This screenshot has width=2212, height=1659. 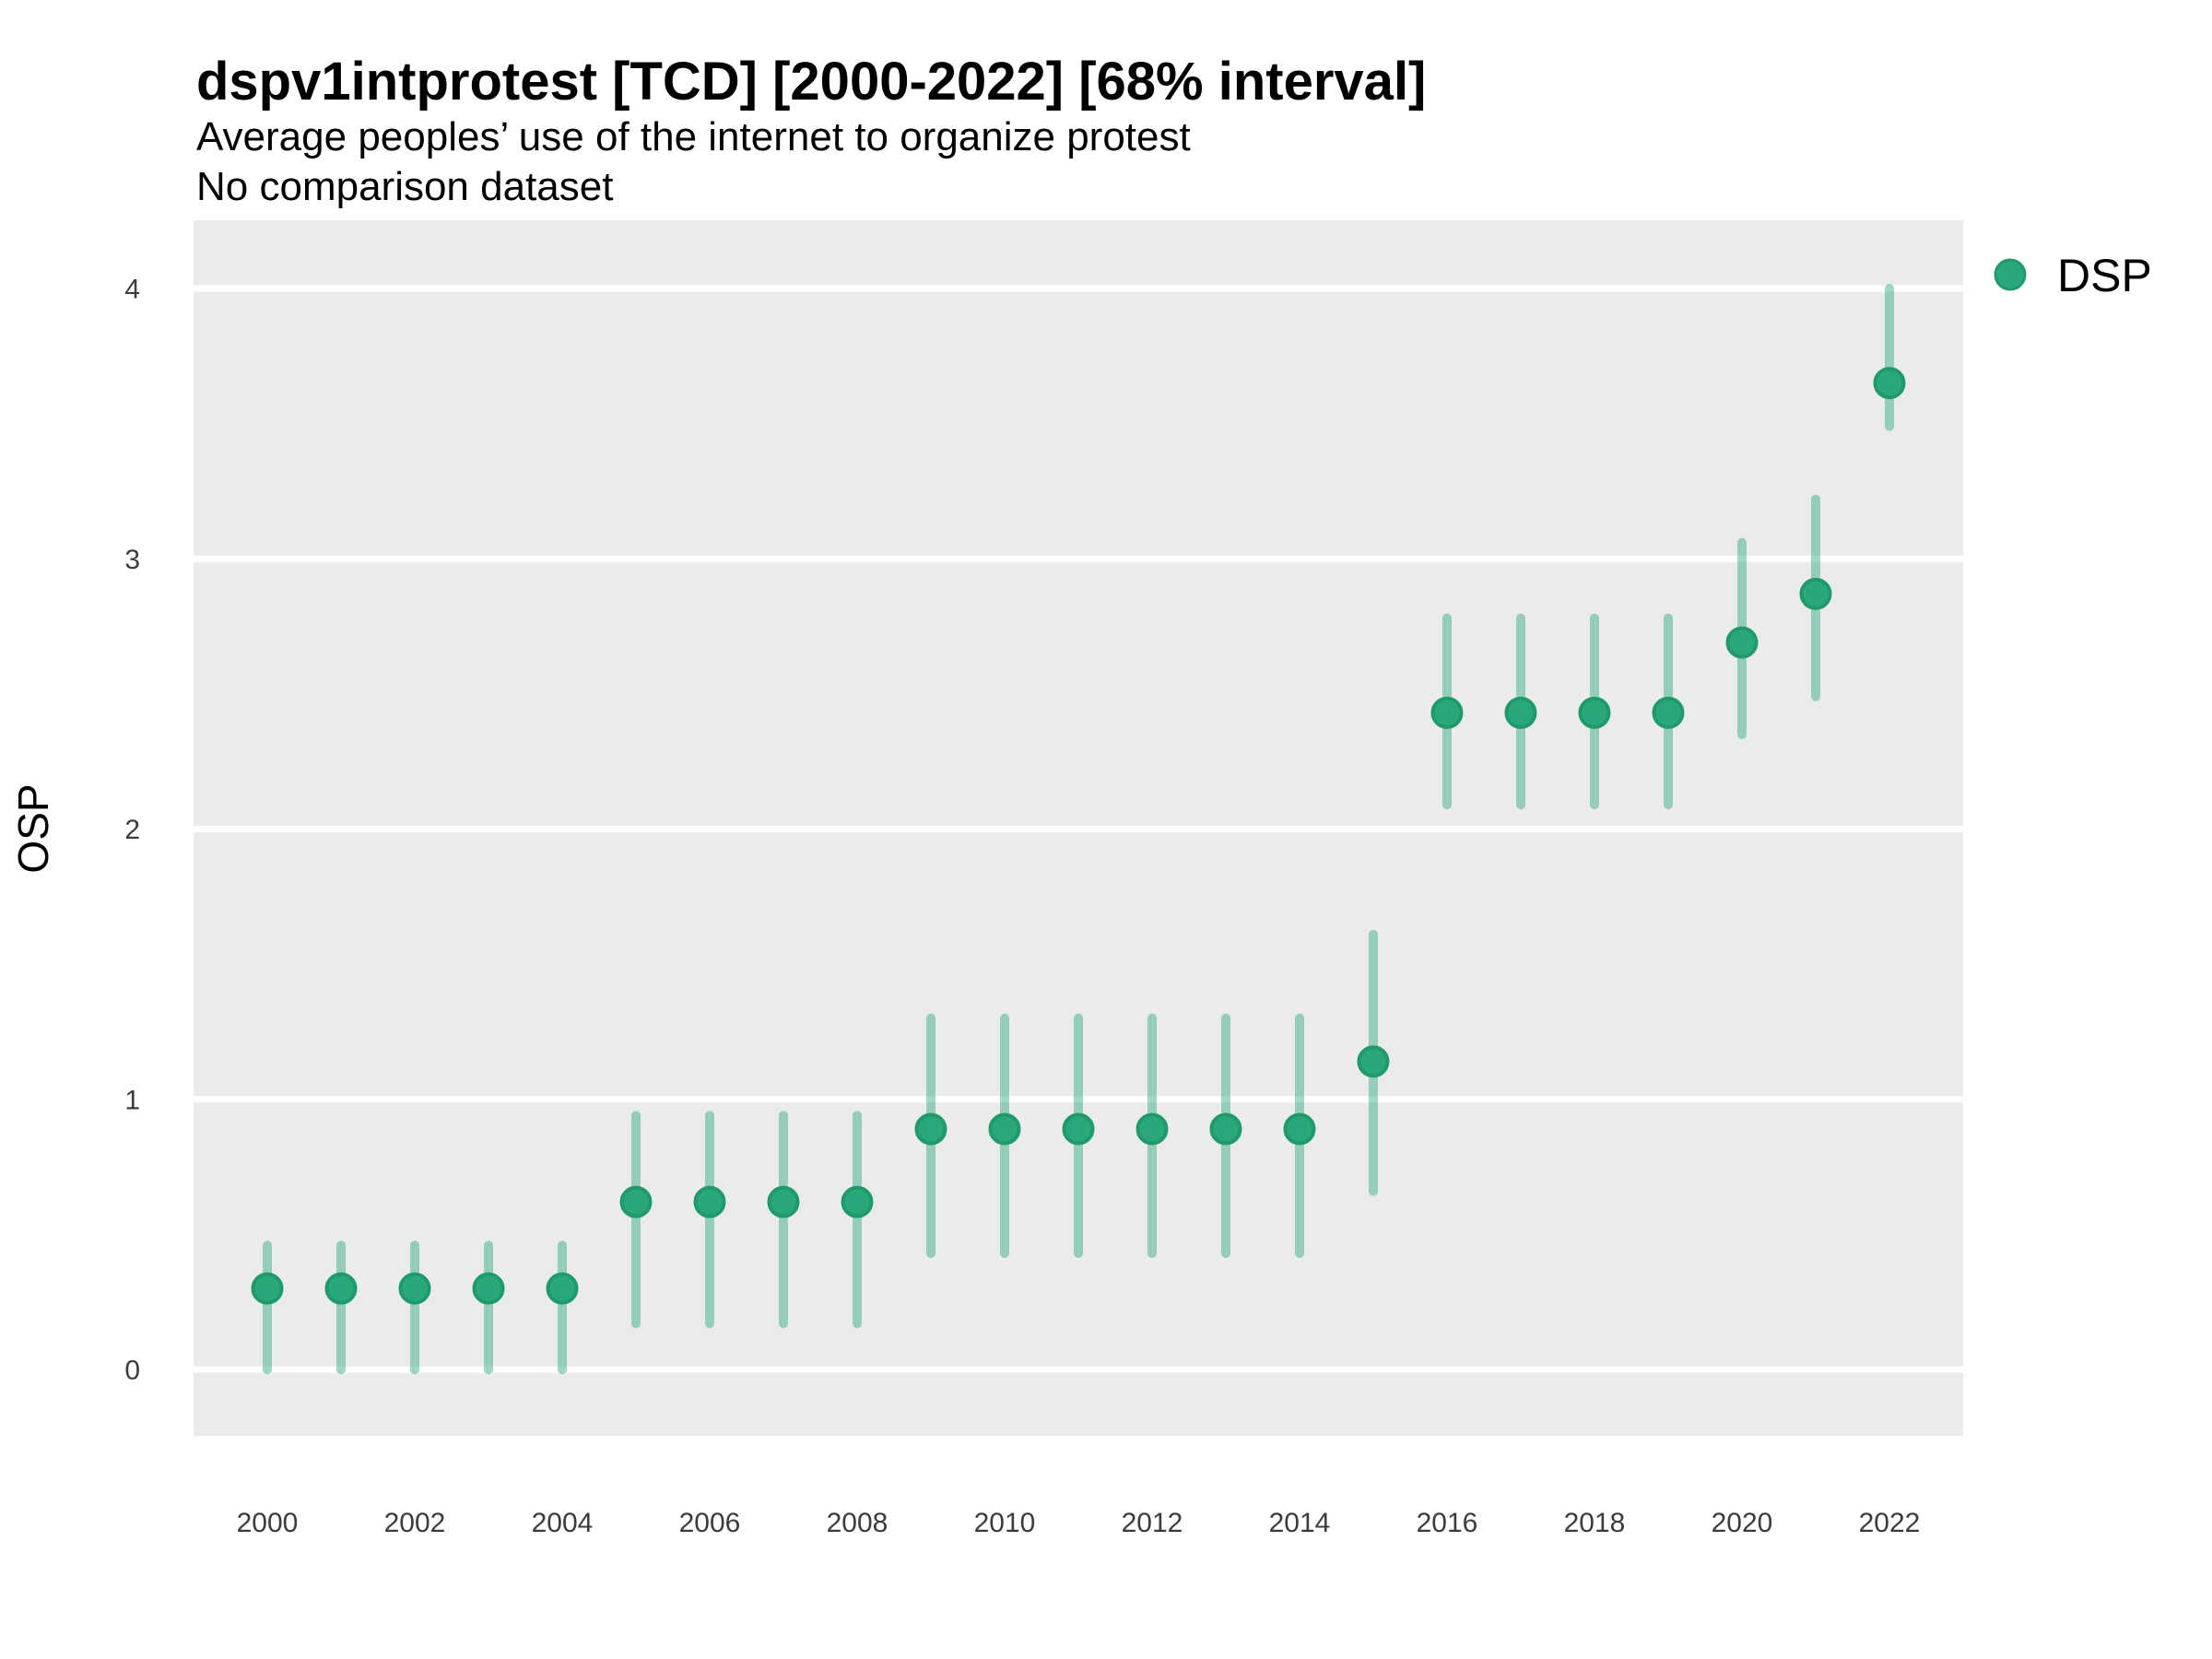 What do you see at coordinates (1152, 1523) in the screenshot?
I see `x-tick-label: 2012` at bounding box center [1152, 1523].